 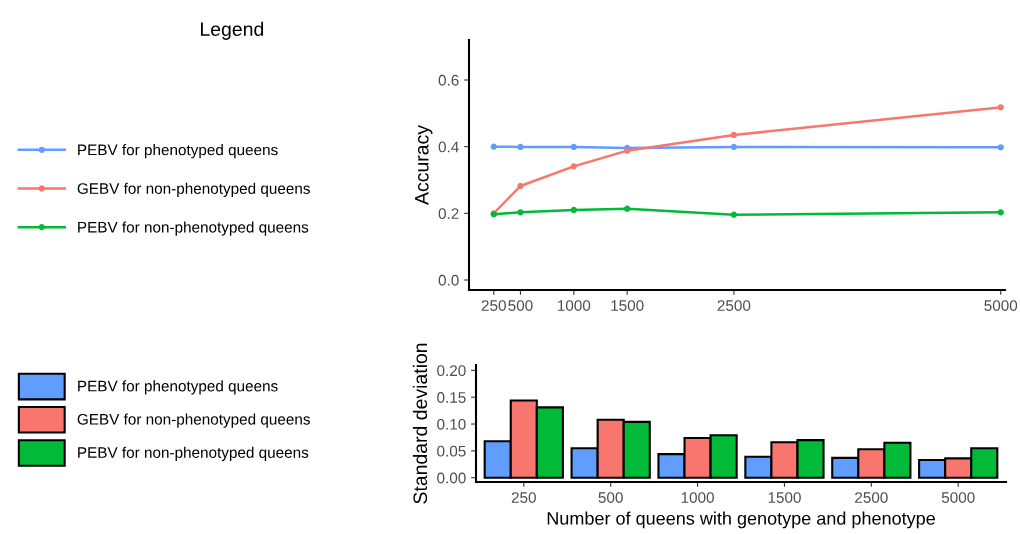 I want to click on x-axis-title: Number of queens with genotype and phenotype, so click(x=741, y=520).